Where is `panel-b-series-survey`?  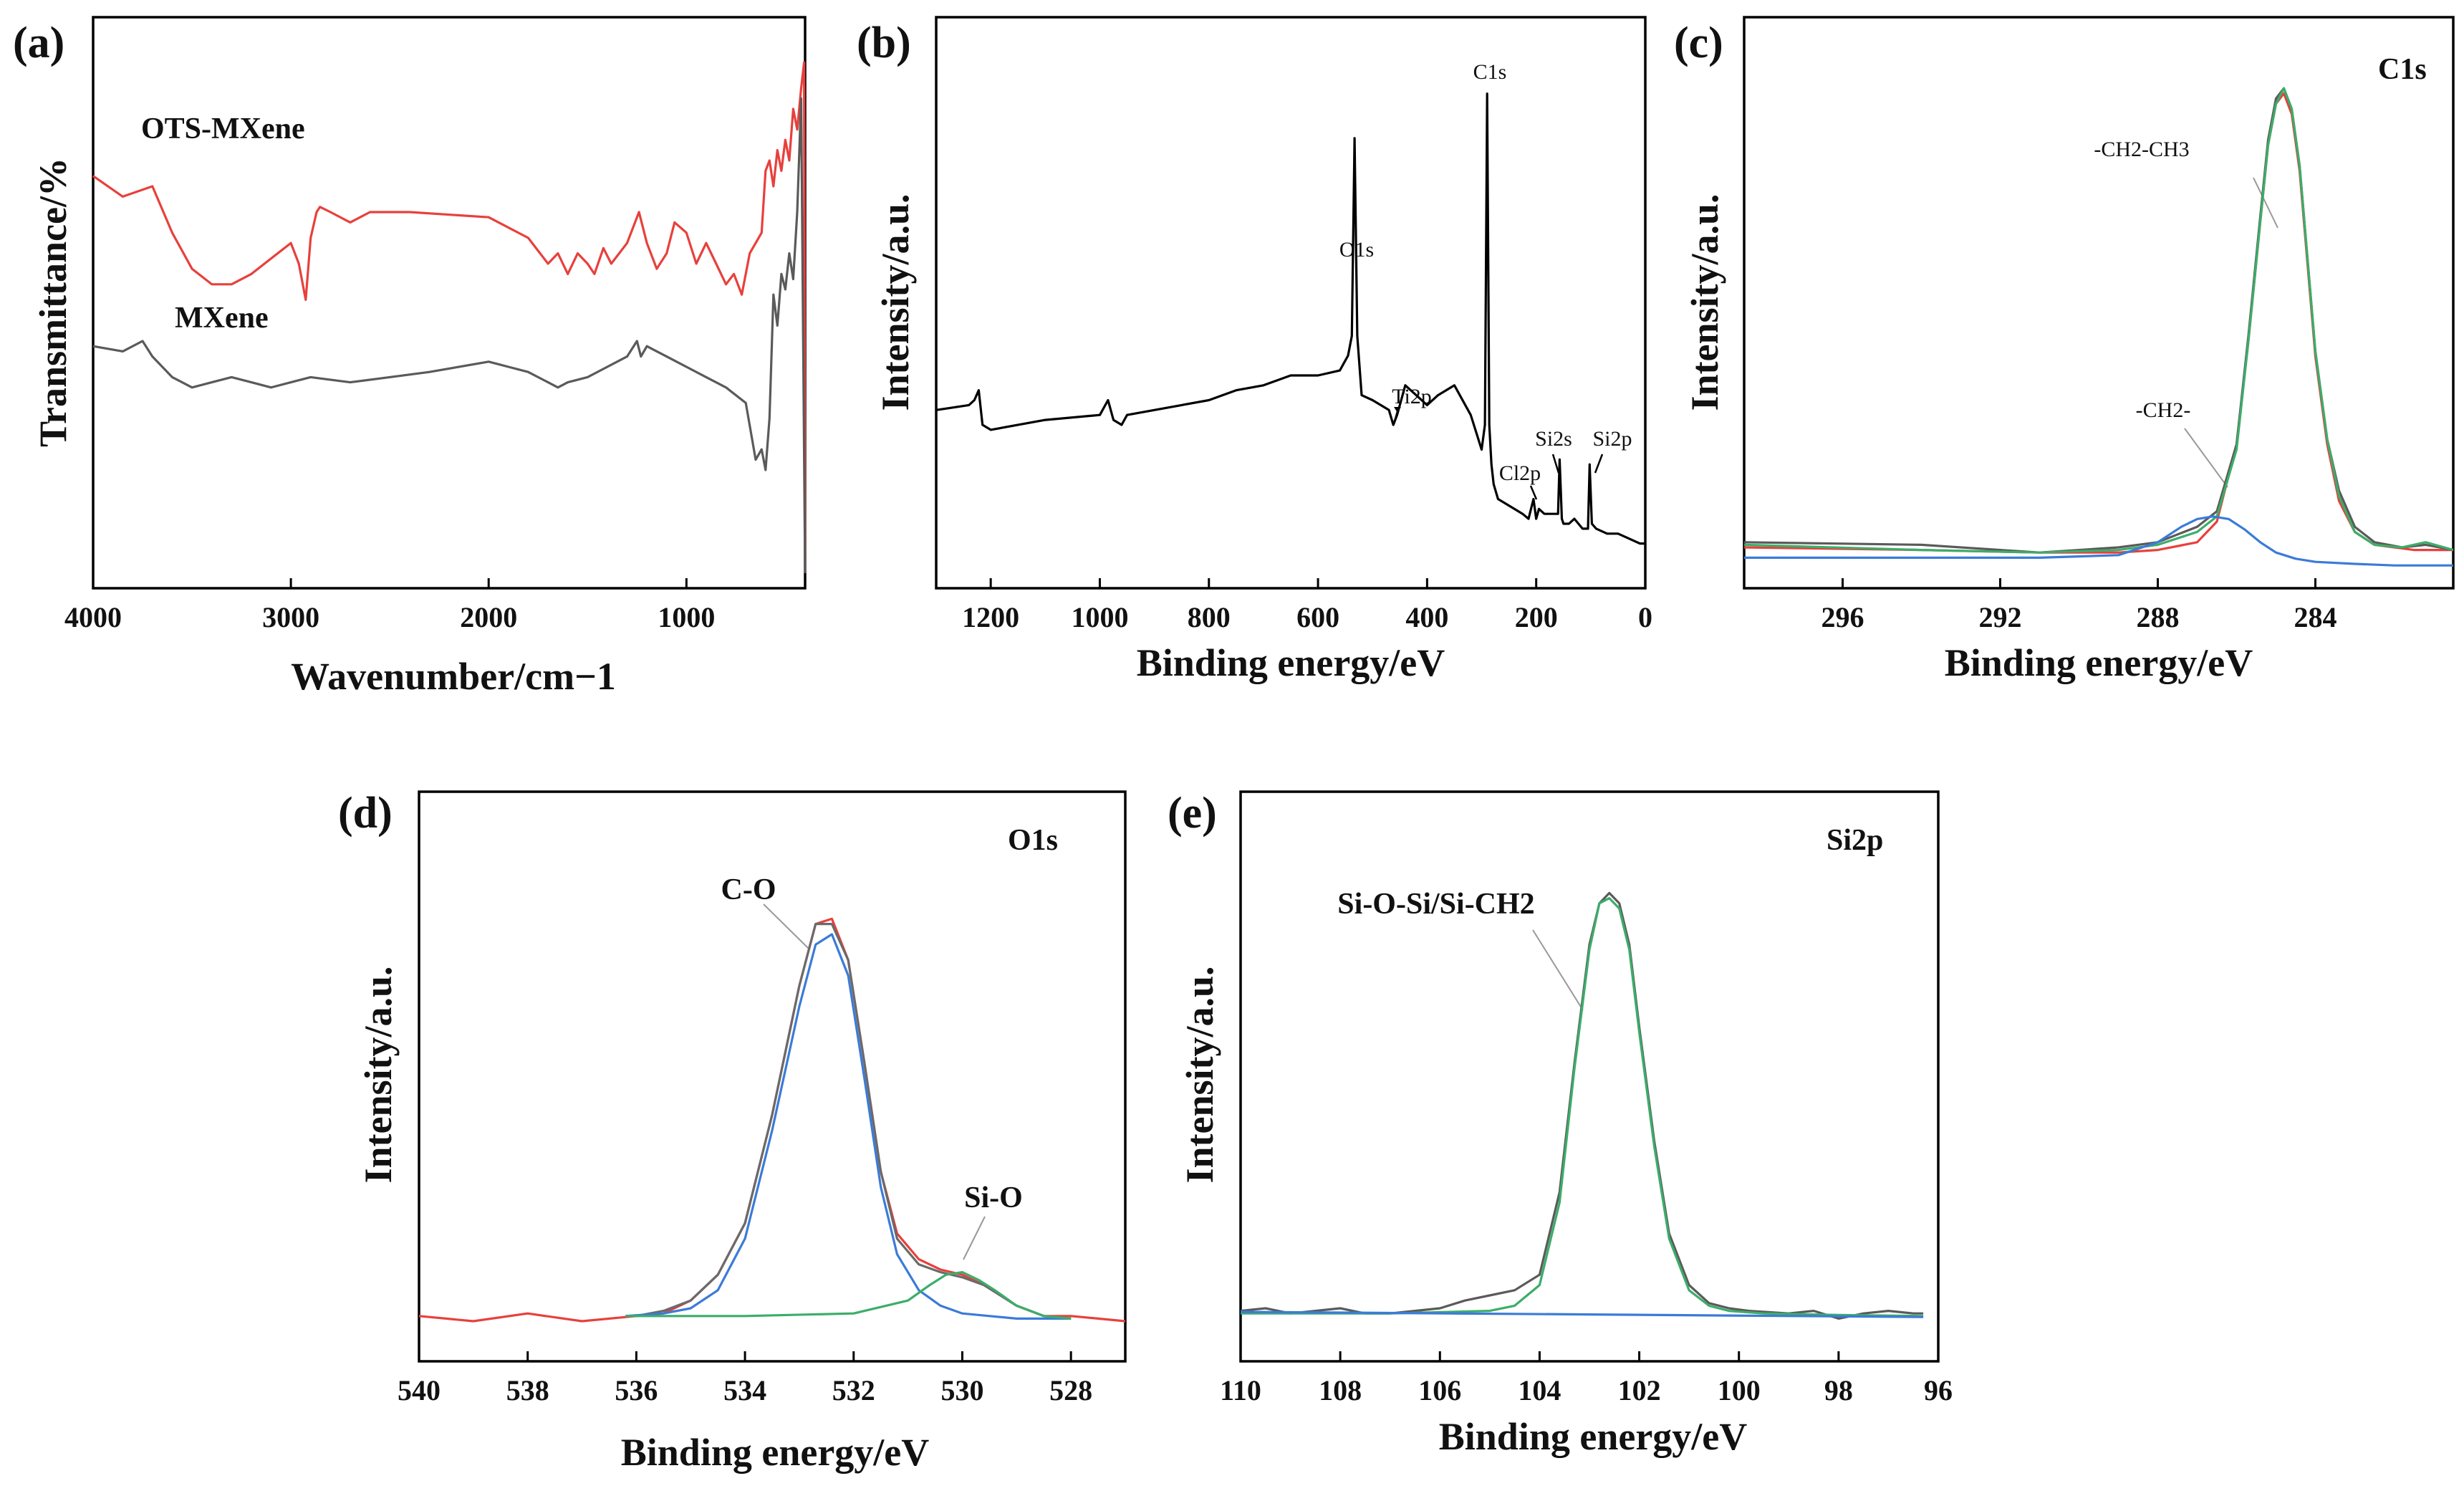
panel-b-series-survey is located at coordinates (1290, 319).